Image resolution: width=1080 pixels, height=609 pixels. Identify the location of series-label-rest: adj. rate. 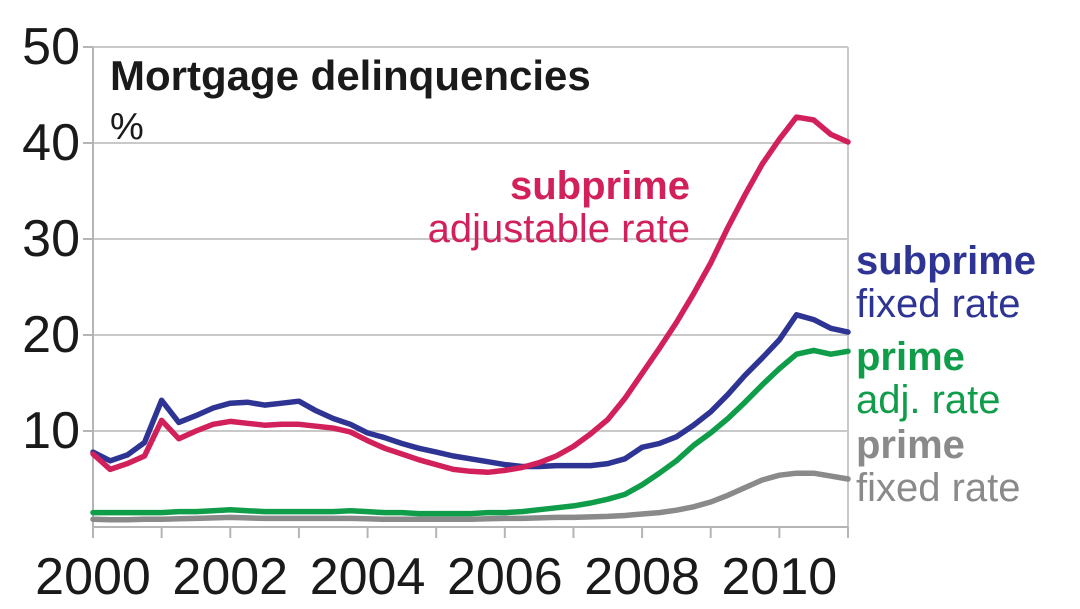
(928, 400).